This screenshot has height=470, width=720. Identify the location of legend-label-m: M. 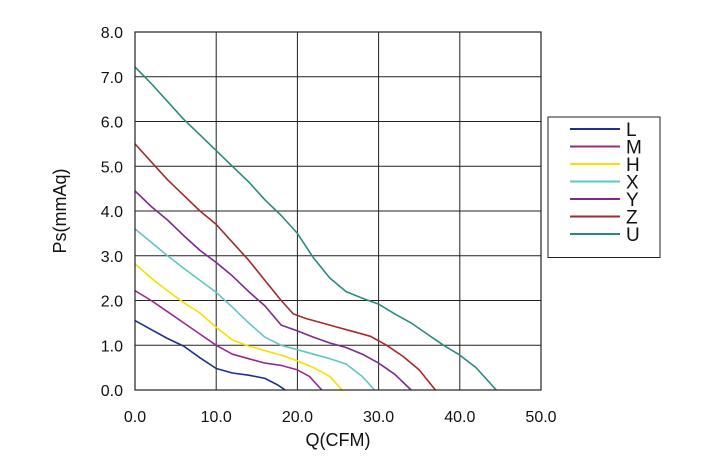
(634, 148).